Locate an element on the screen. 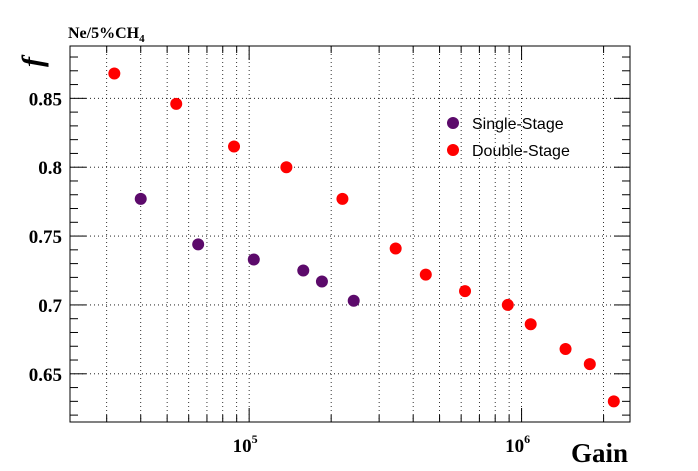 The width and height of the screenshot is (698, 471). legend-label-double-stage: Double-Stage is located at coordinates (521, 151).